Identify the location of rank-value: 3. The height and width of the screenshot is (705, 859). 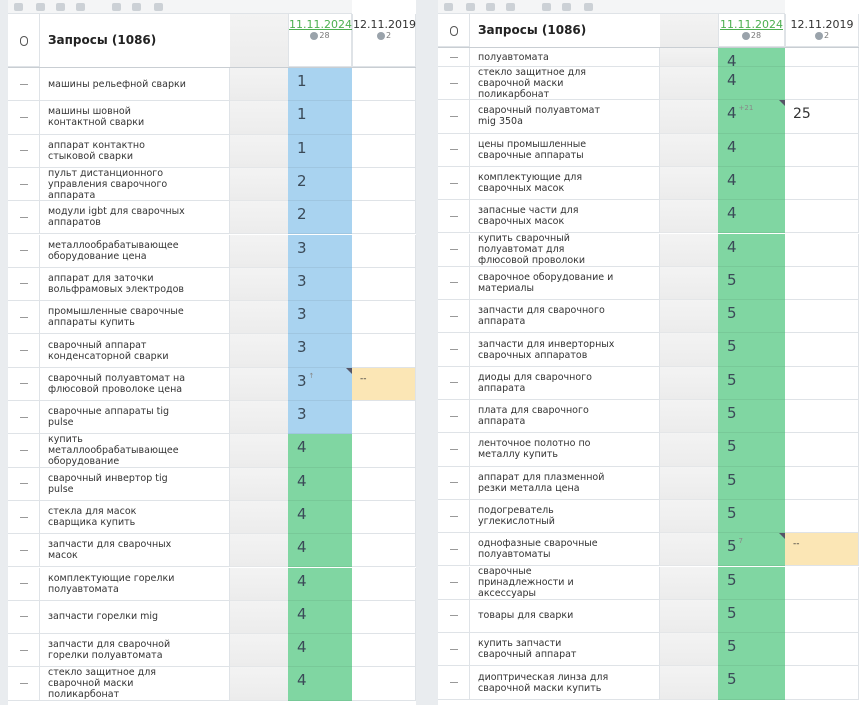
(302, 247).